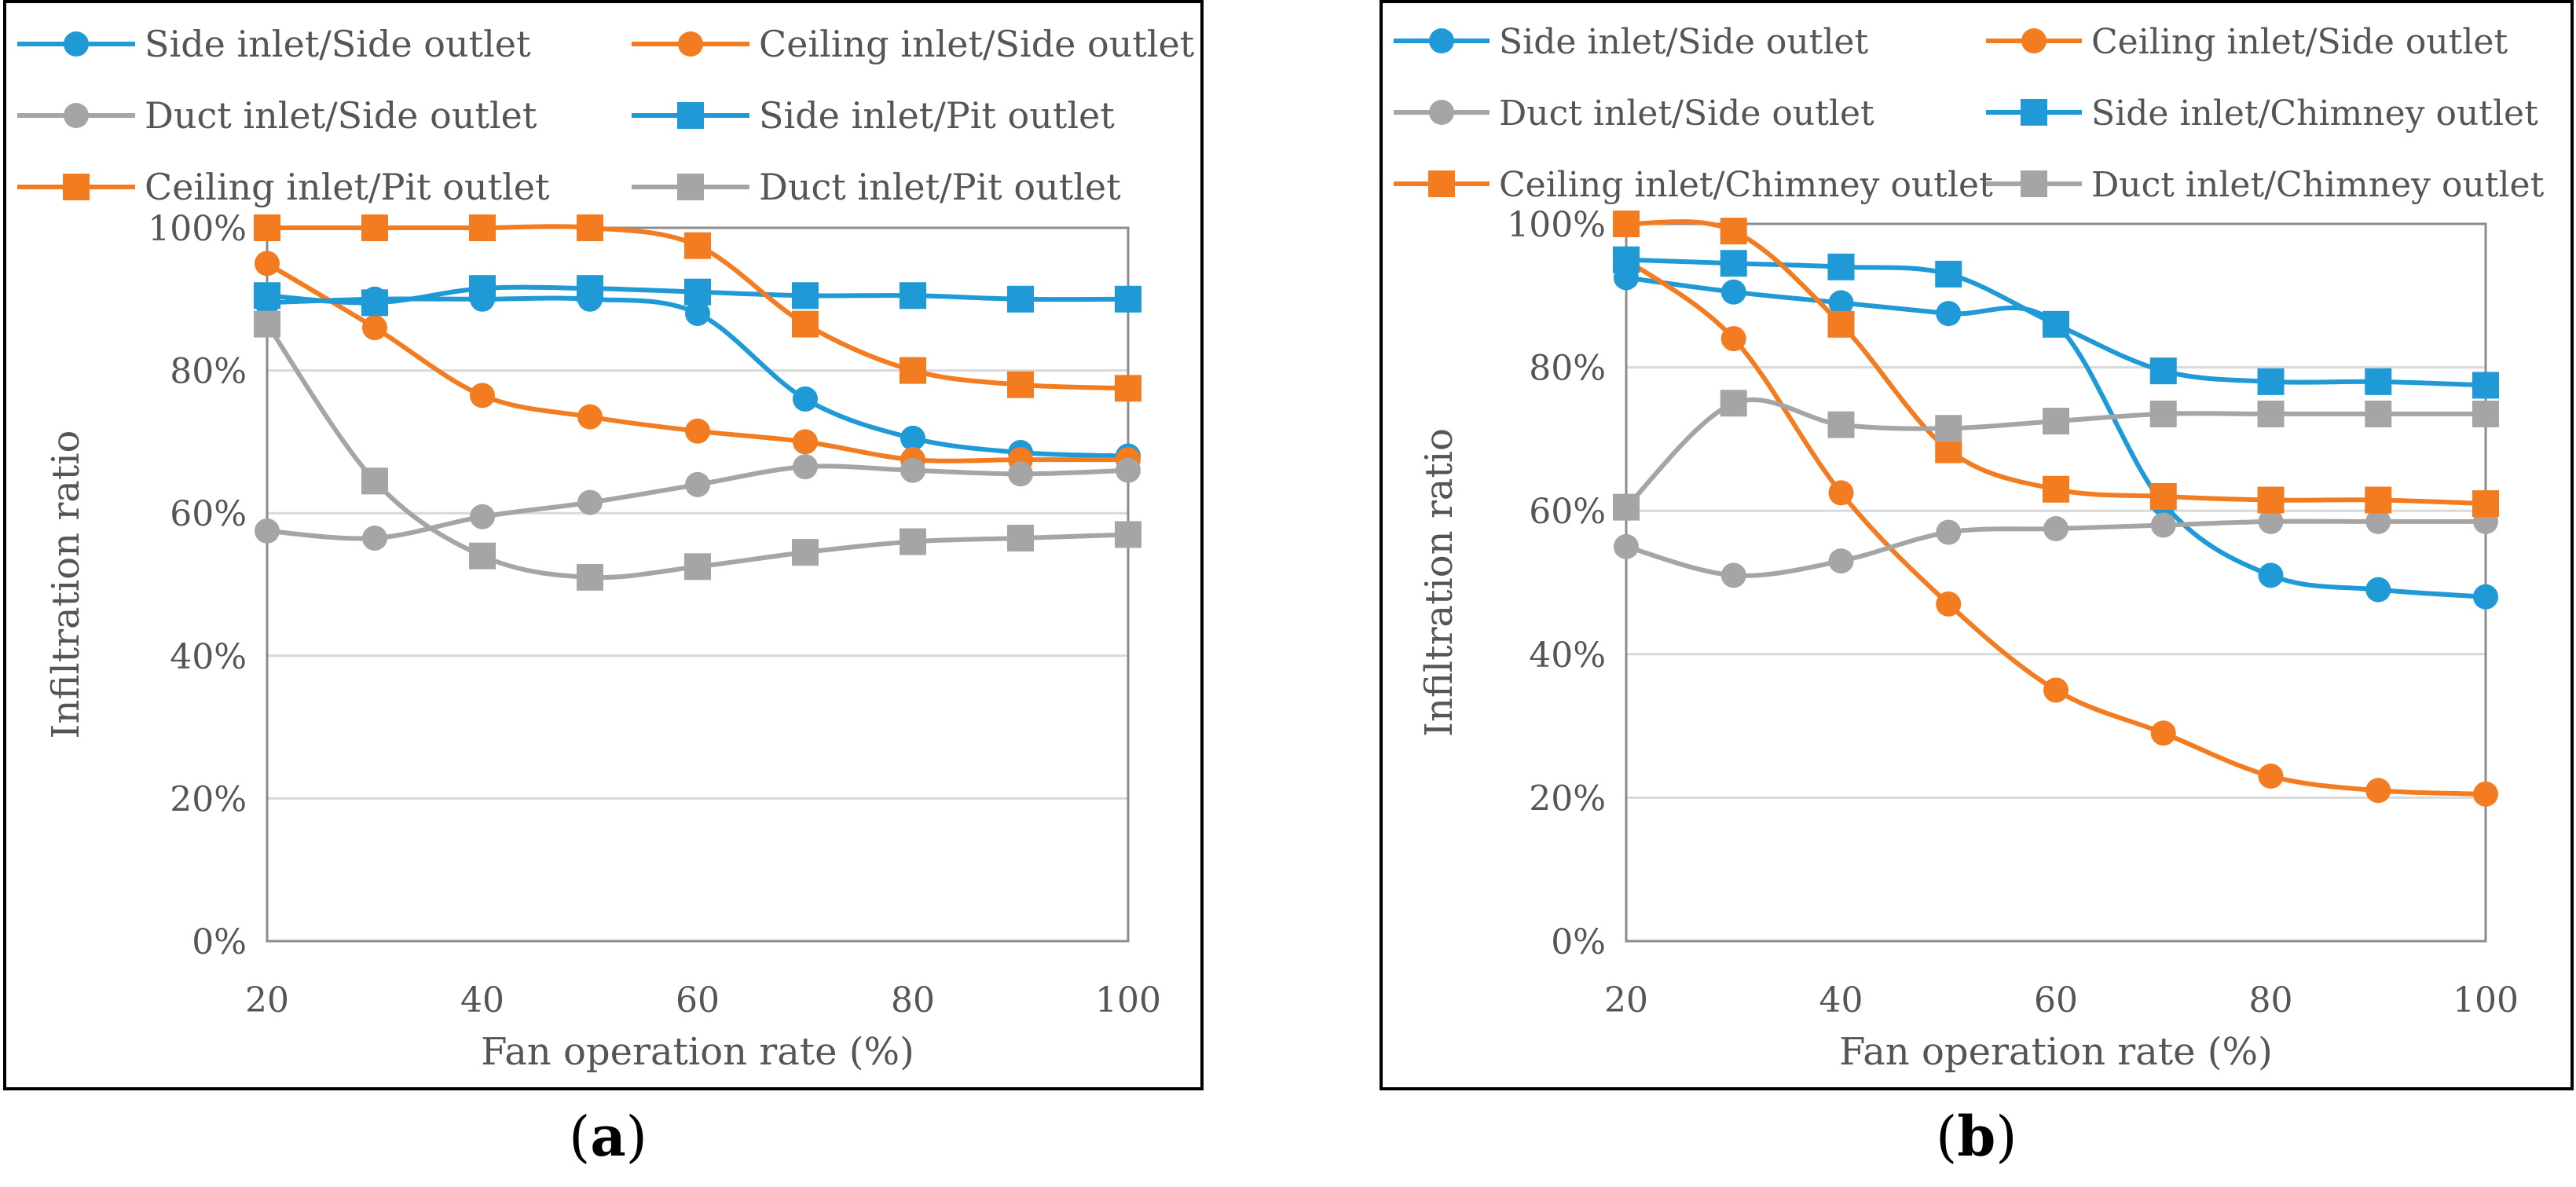  Describe the element at coordinates (208, 657) in the screenshot. I see `chart-a-y-tick-label: 40%` at that location.